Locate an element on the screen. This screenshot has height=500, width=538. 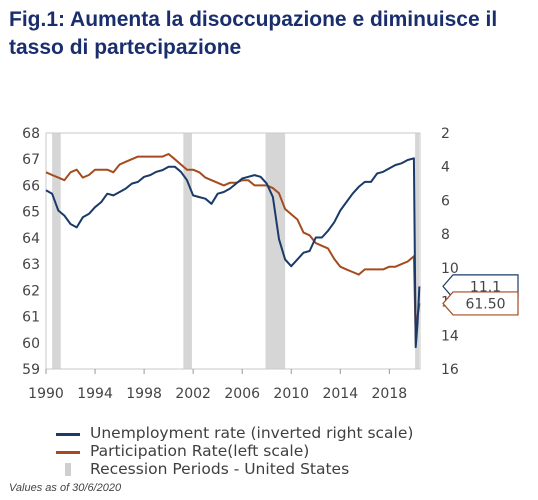
left-tick-label-61: 61 is located at coordinates (31, 318).